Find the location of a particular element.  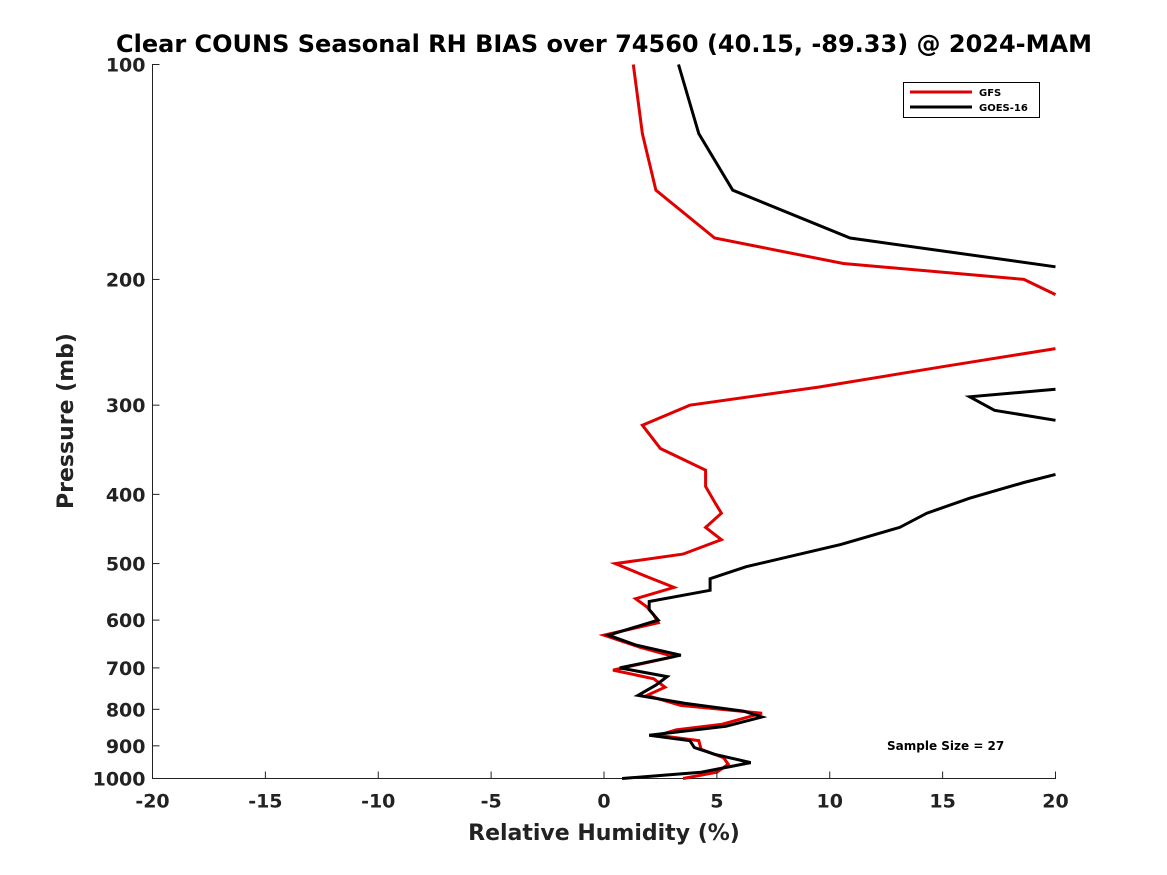

y-tick-label: 600 is located at coordinates (126, 621).